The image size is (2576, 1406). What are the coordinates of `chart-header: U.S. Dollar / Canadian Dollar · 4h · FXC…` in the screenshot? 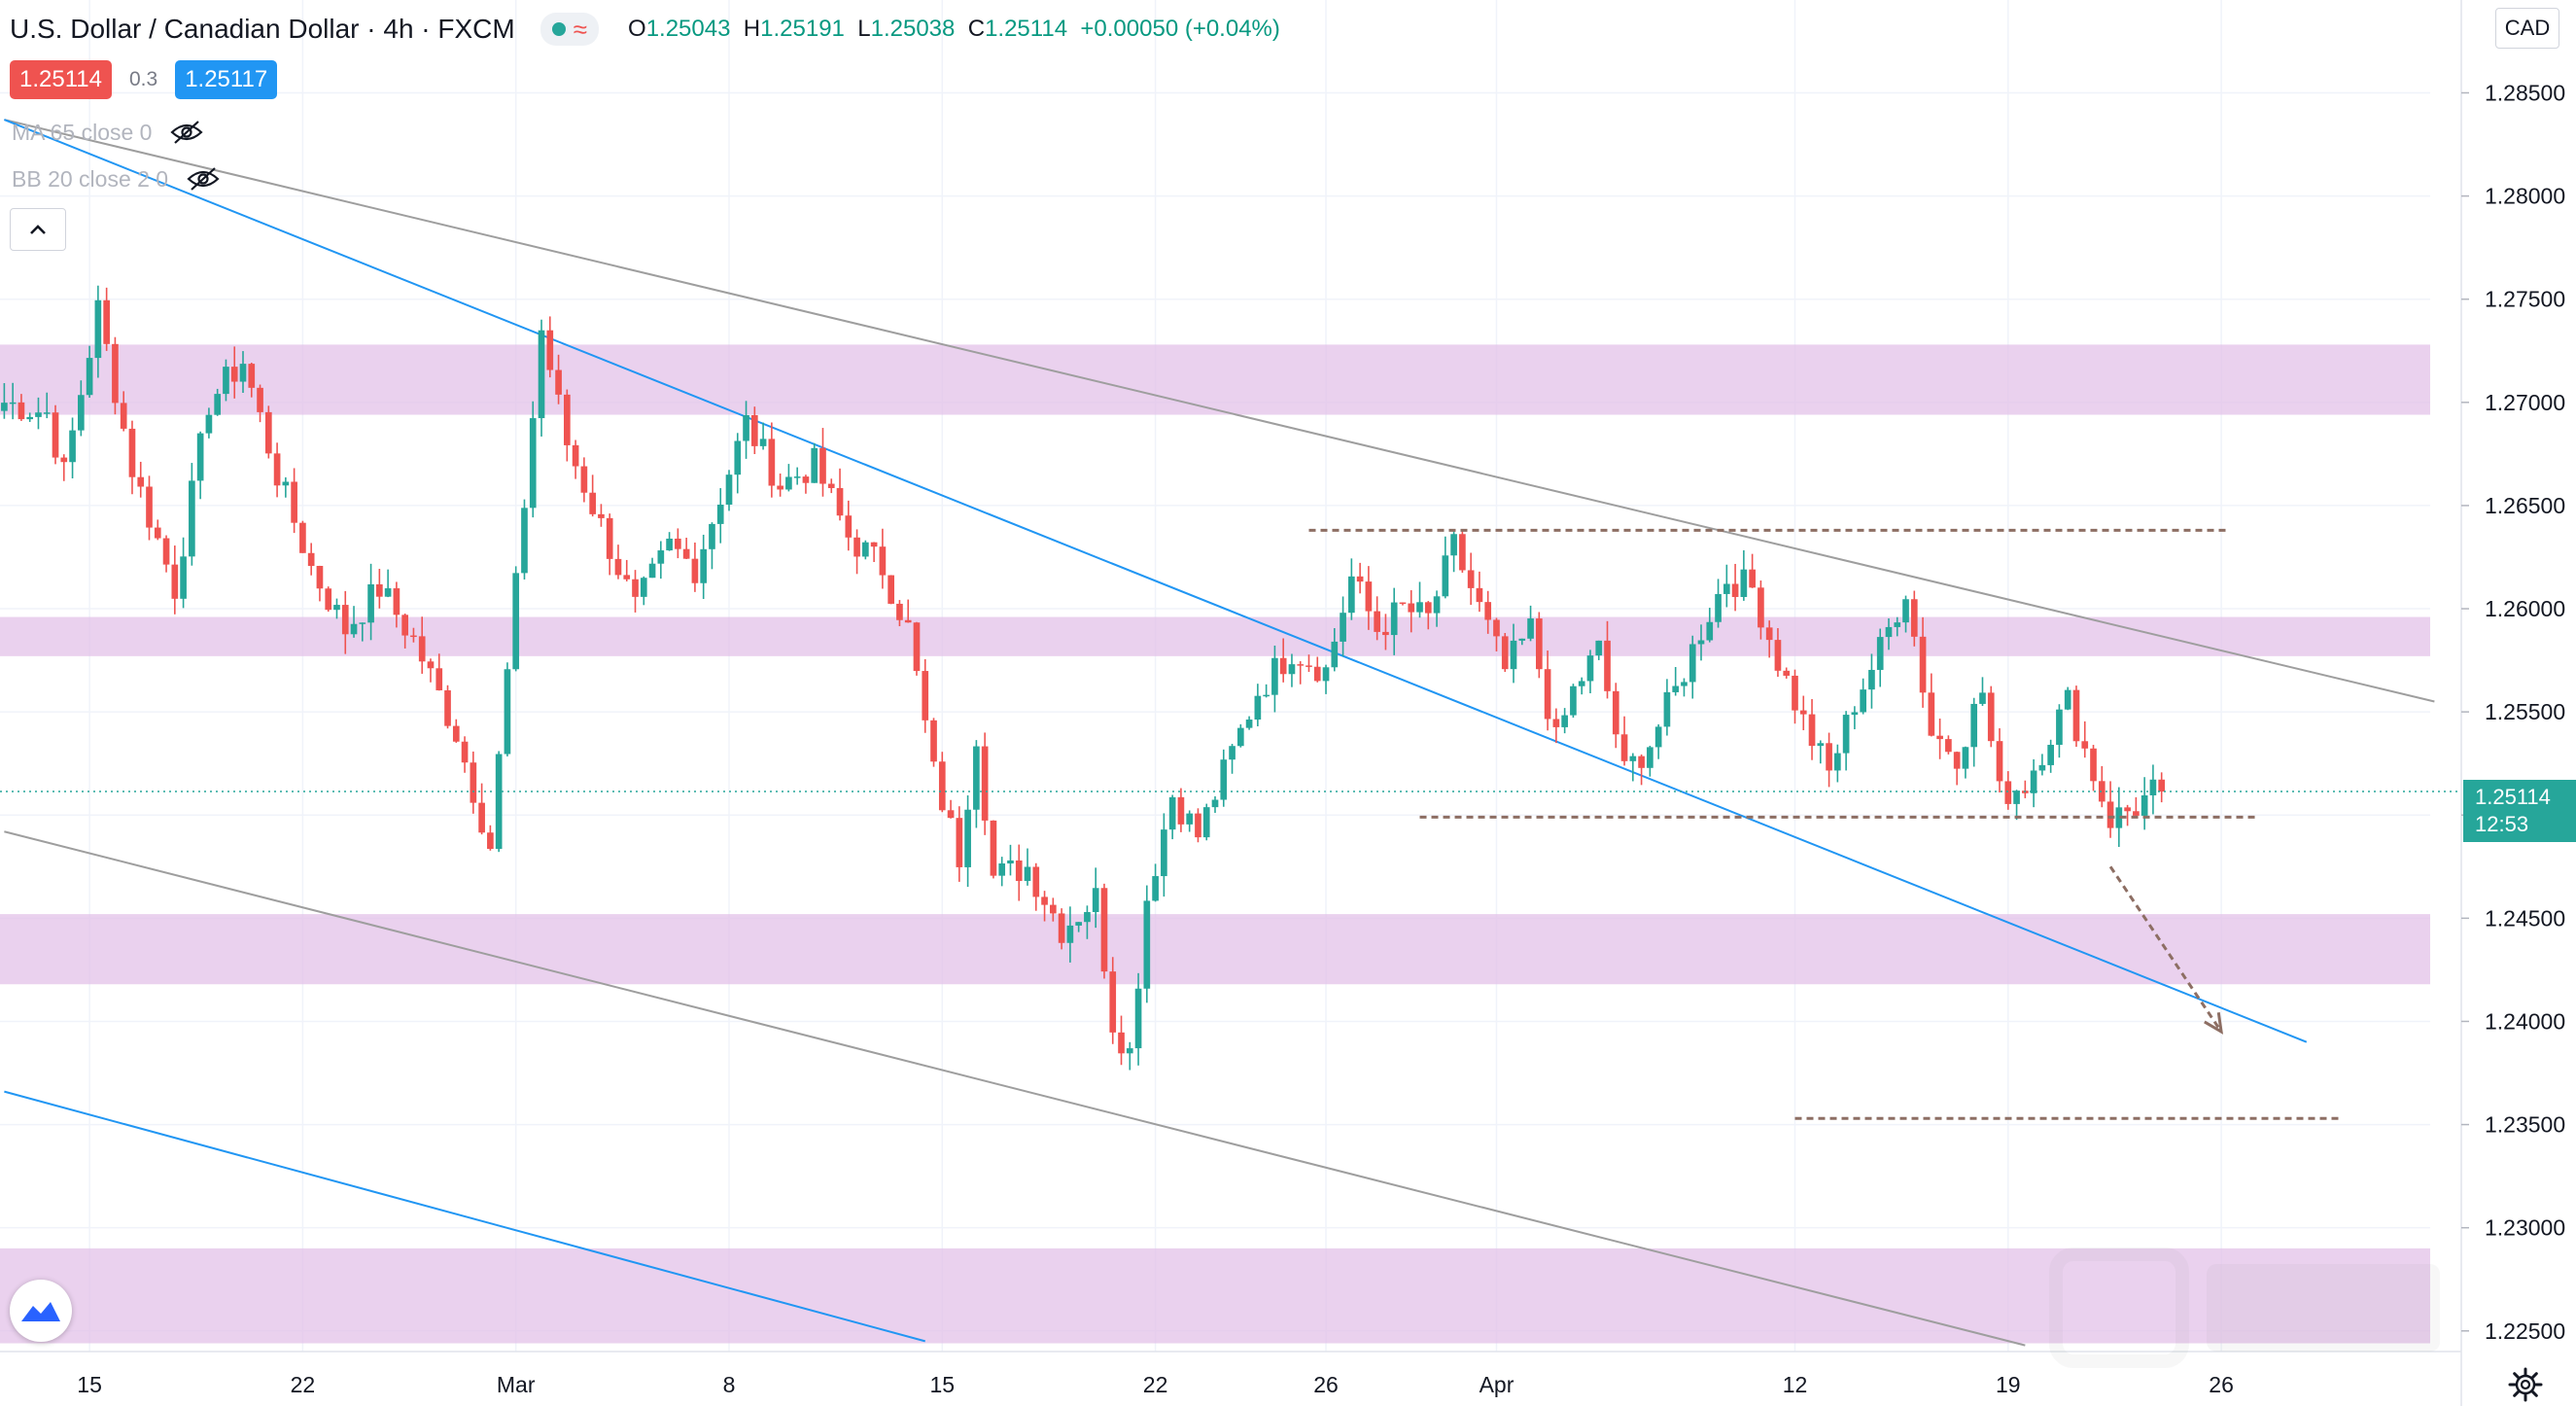 It's located at (640, 29).